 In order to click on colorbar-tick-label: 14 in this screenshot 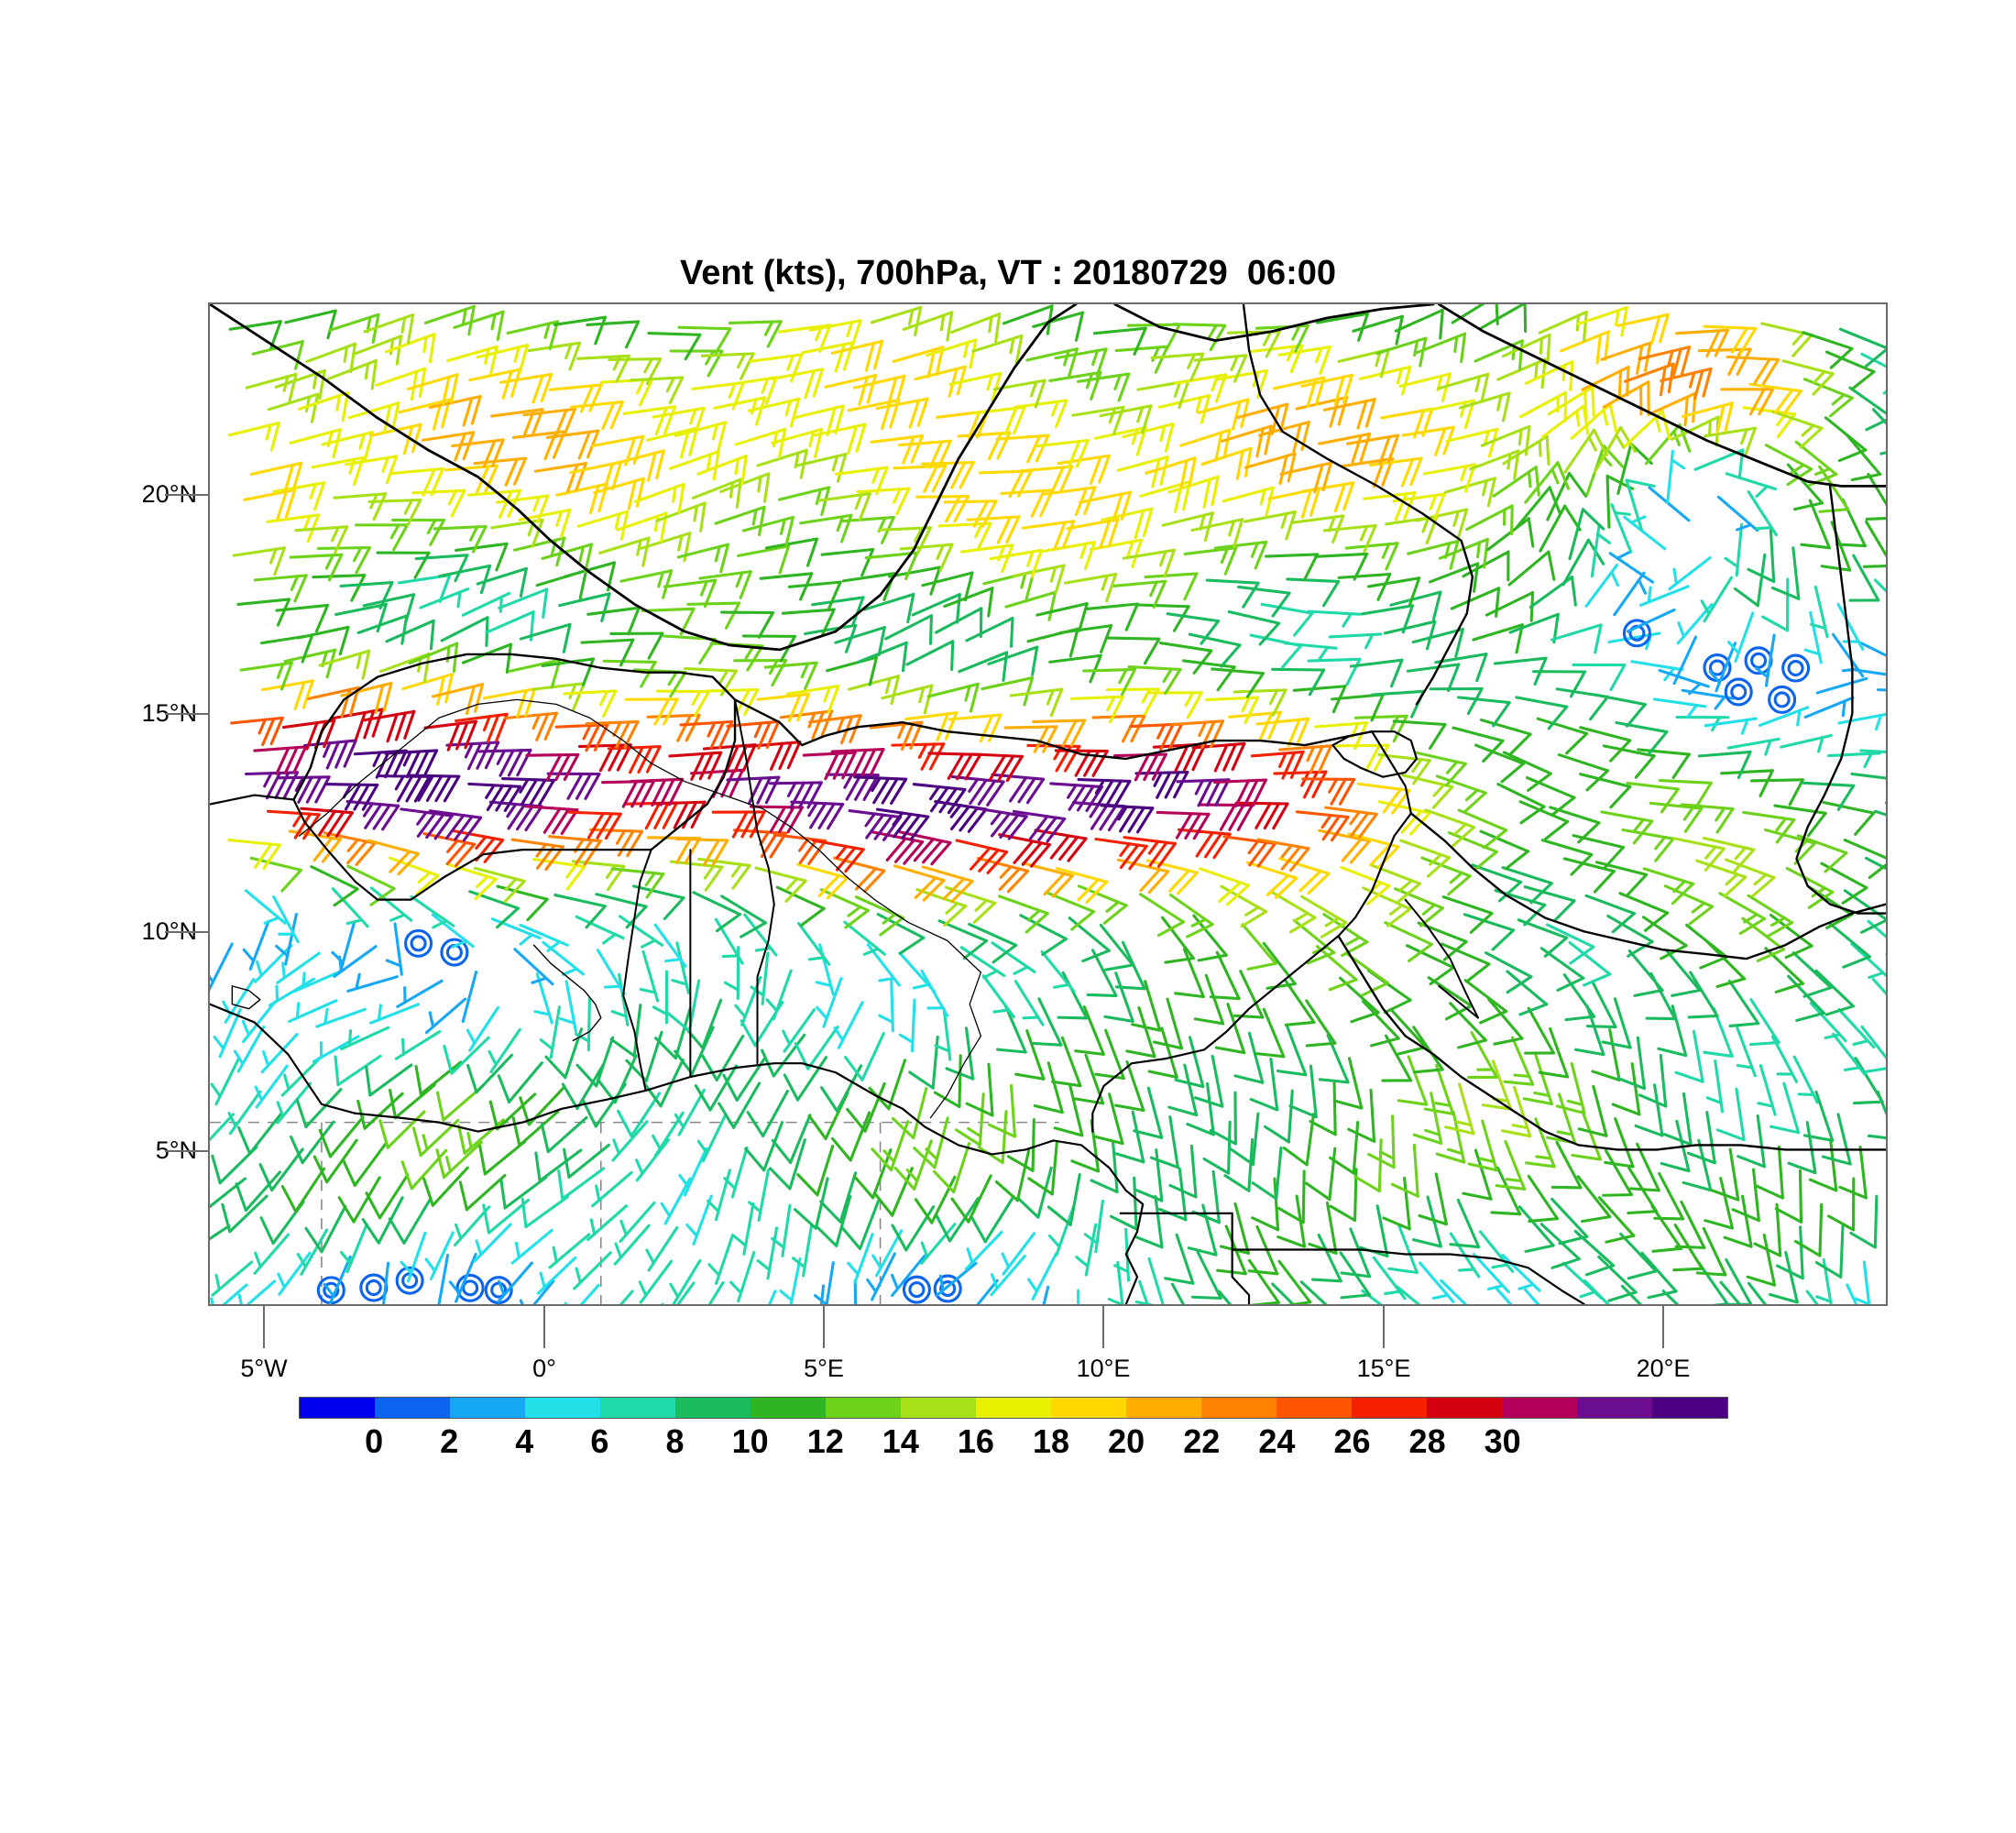, I will do `click(900, 1441)`.